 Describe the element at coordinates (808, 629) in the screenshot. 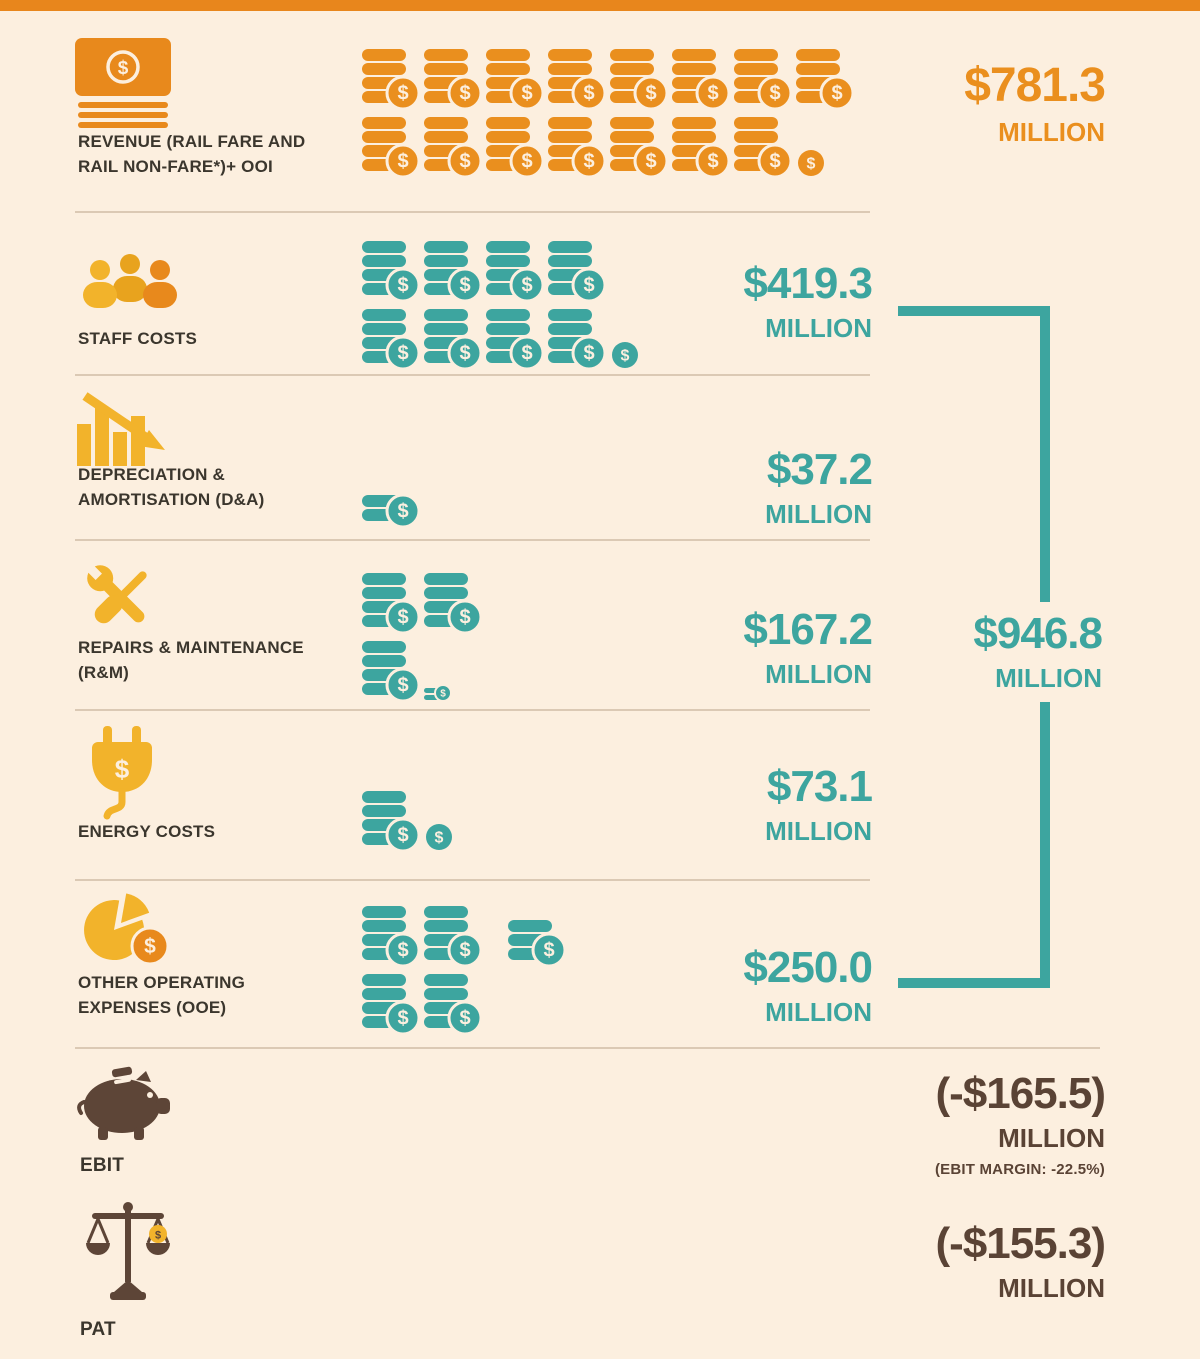

I see `amount-value: $167.2` at that location.